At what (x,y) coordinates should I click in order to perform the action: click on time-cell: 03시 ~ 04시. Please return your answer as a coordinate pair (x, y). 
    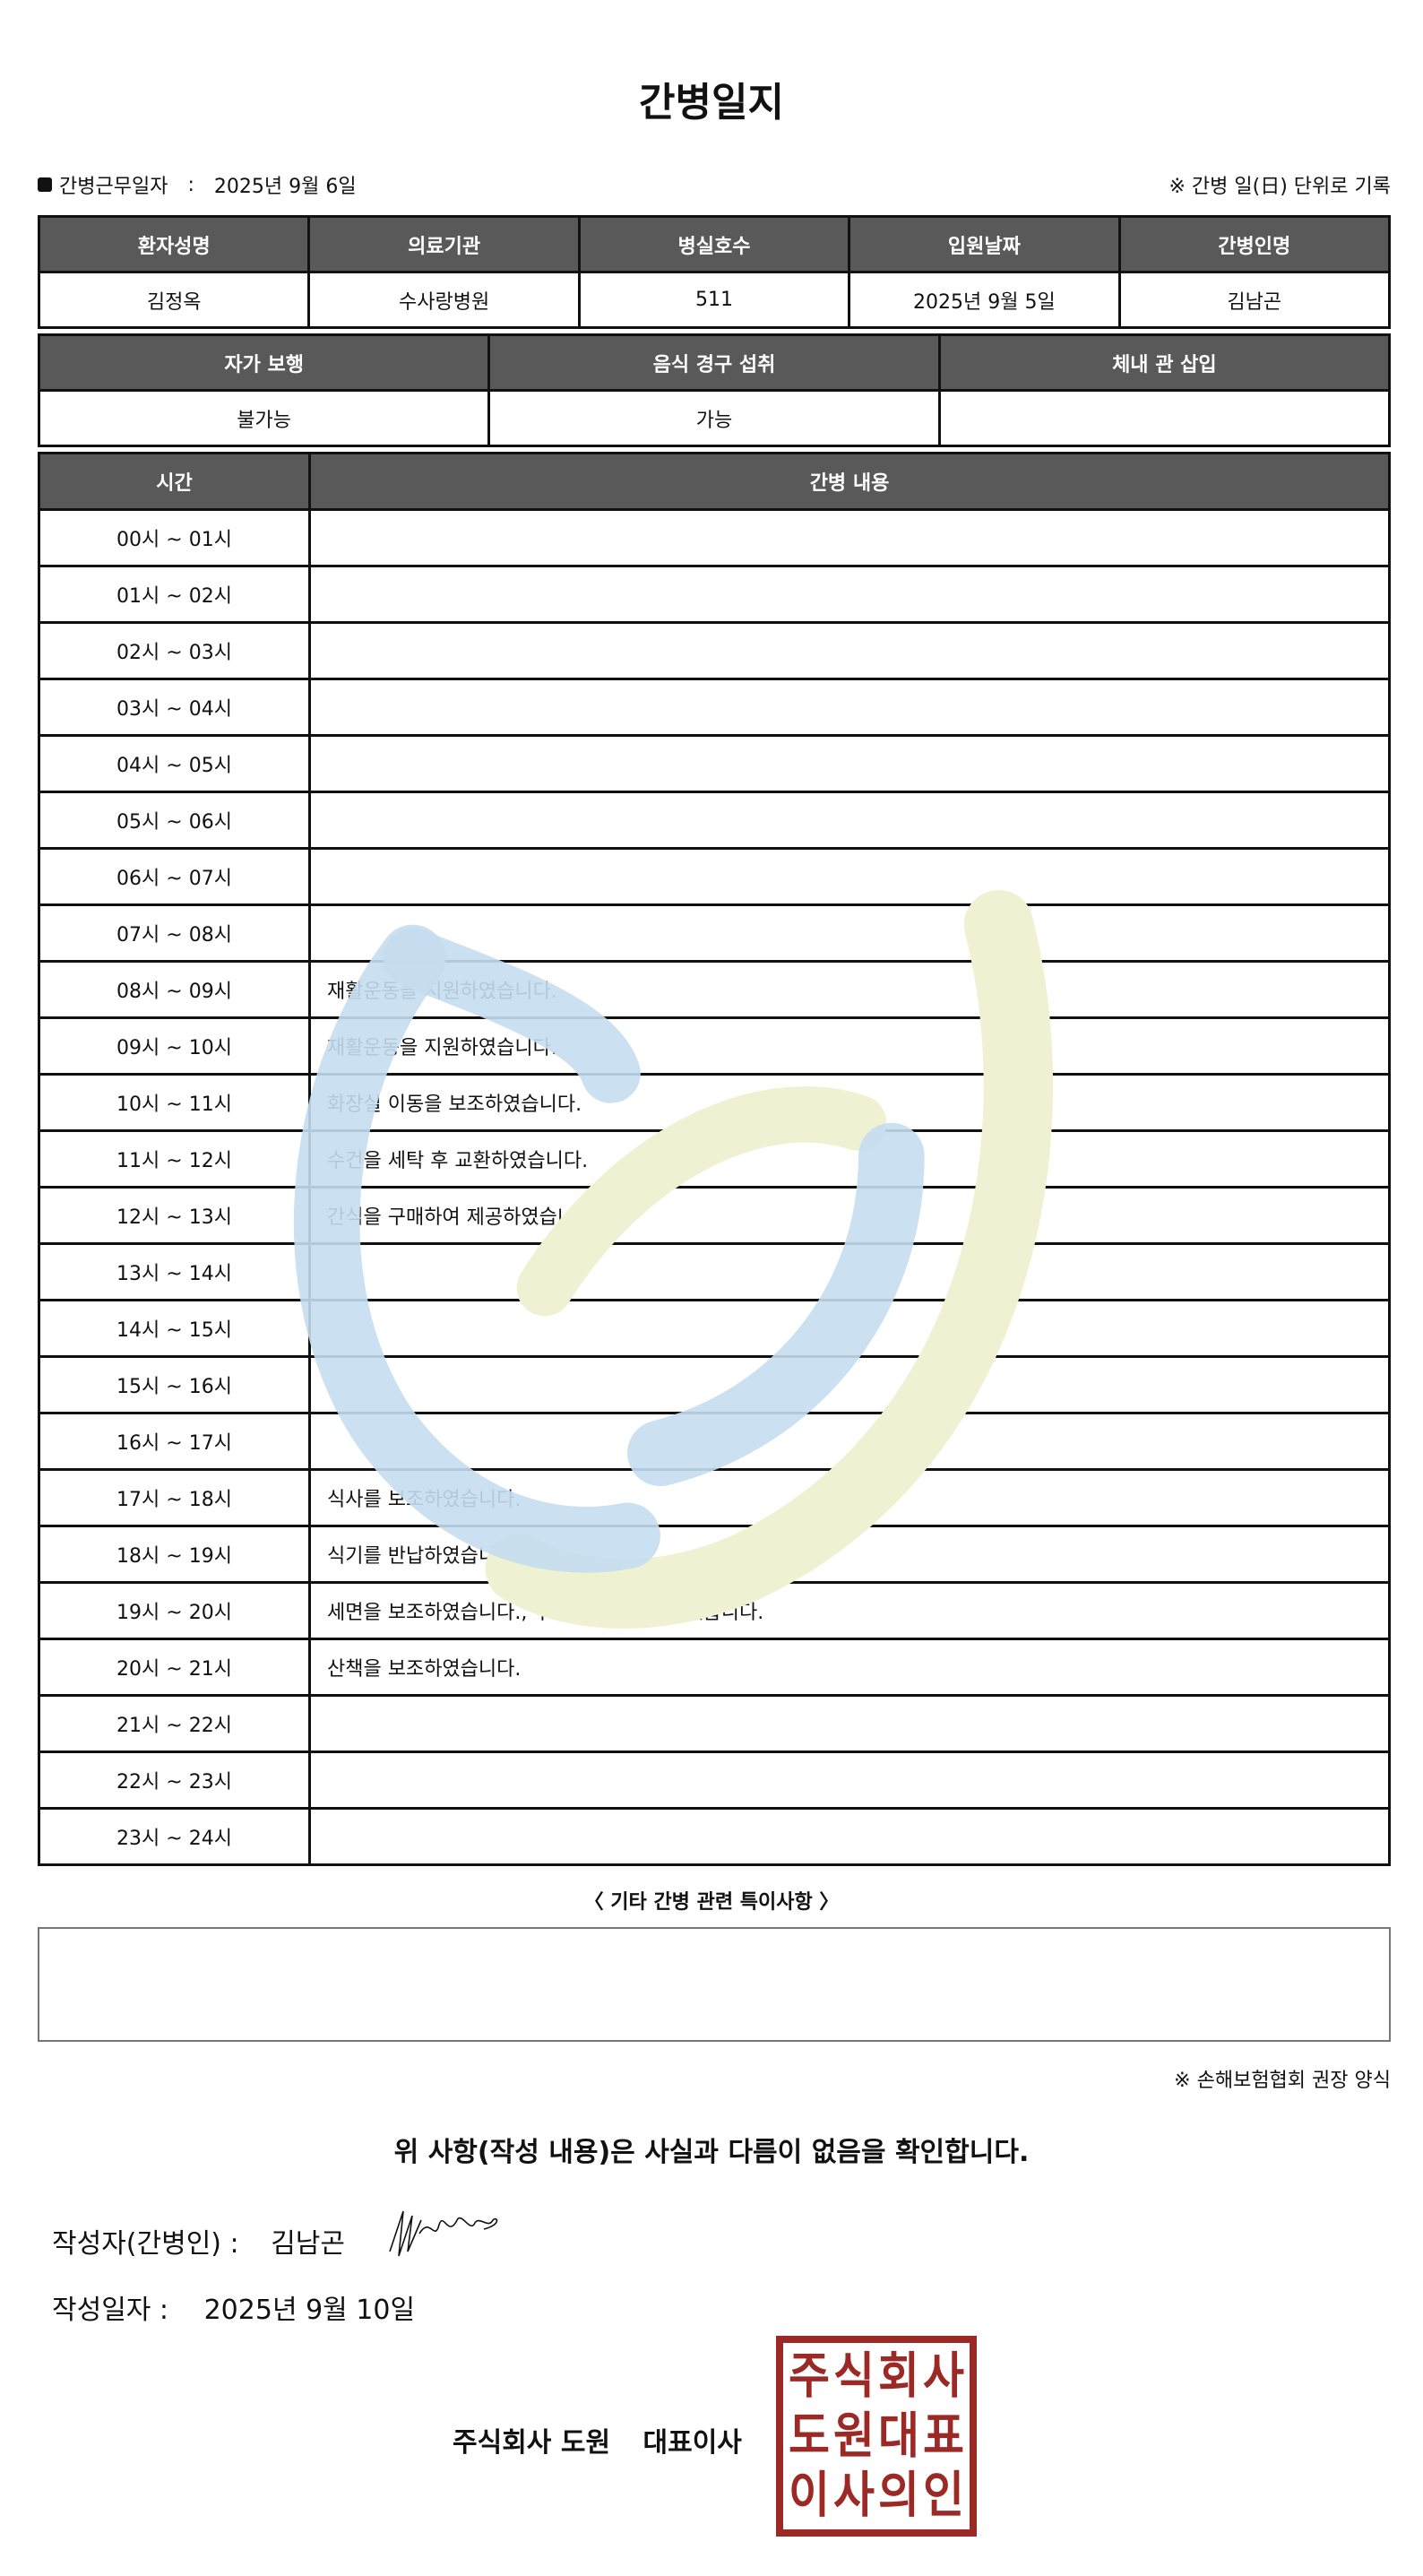
    Looking at the image, I should click on (174, 707).